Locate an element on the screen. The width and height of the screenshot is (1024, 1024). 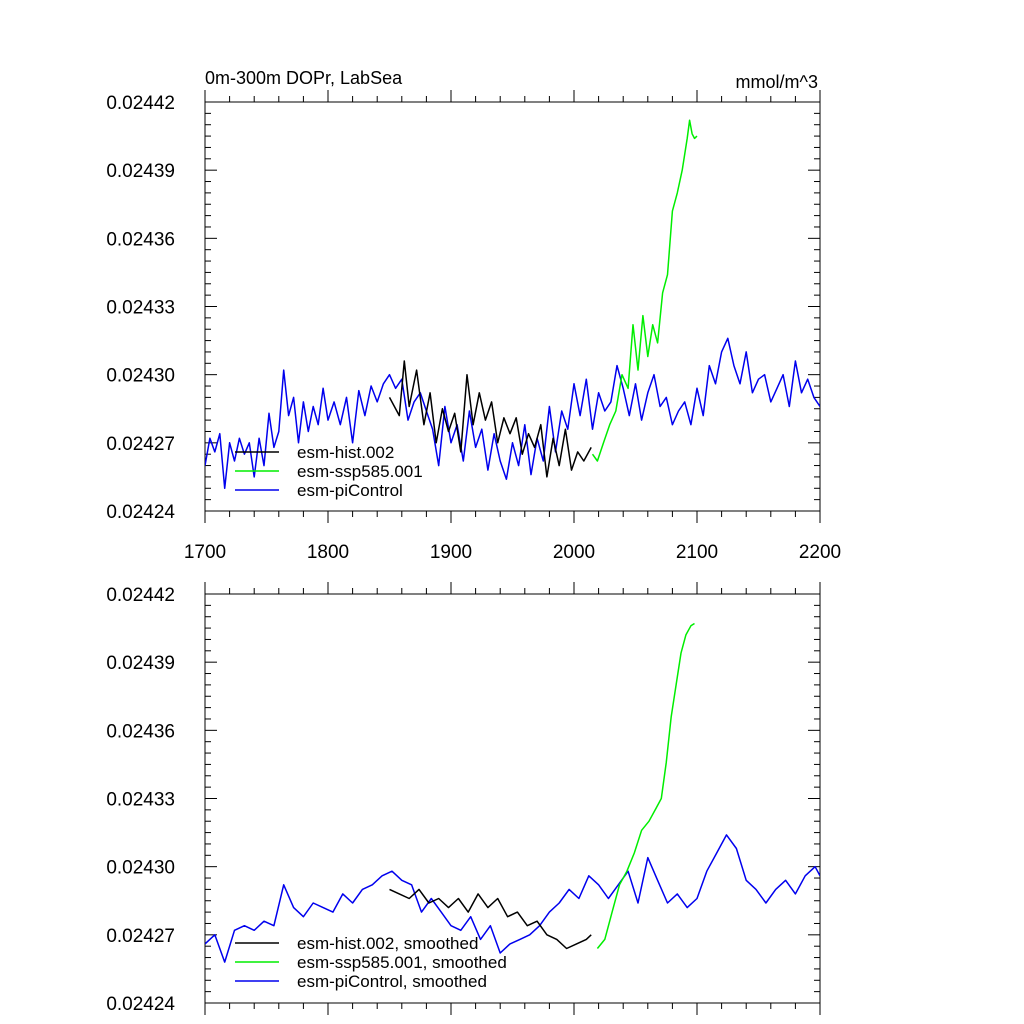
x-tick-label: 1700 is located at coordinates (205, 552).